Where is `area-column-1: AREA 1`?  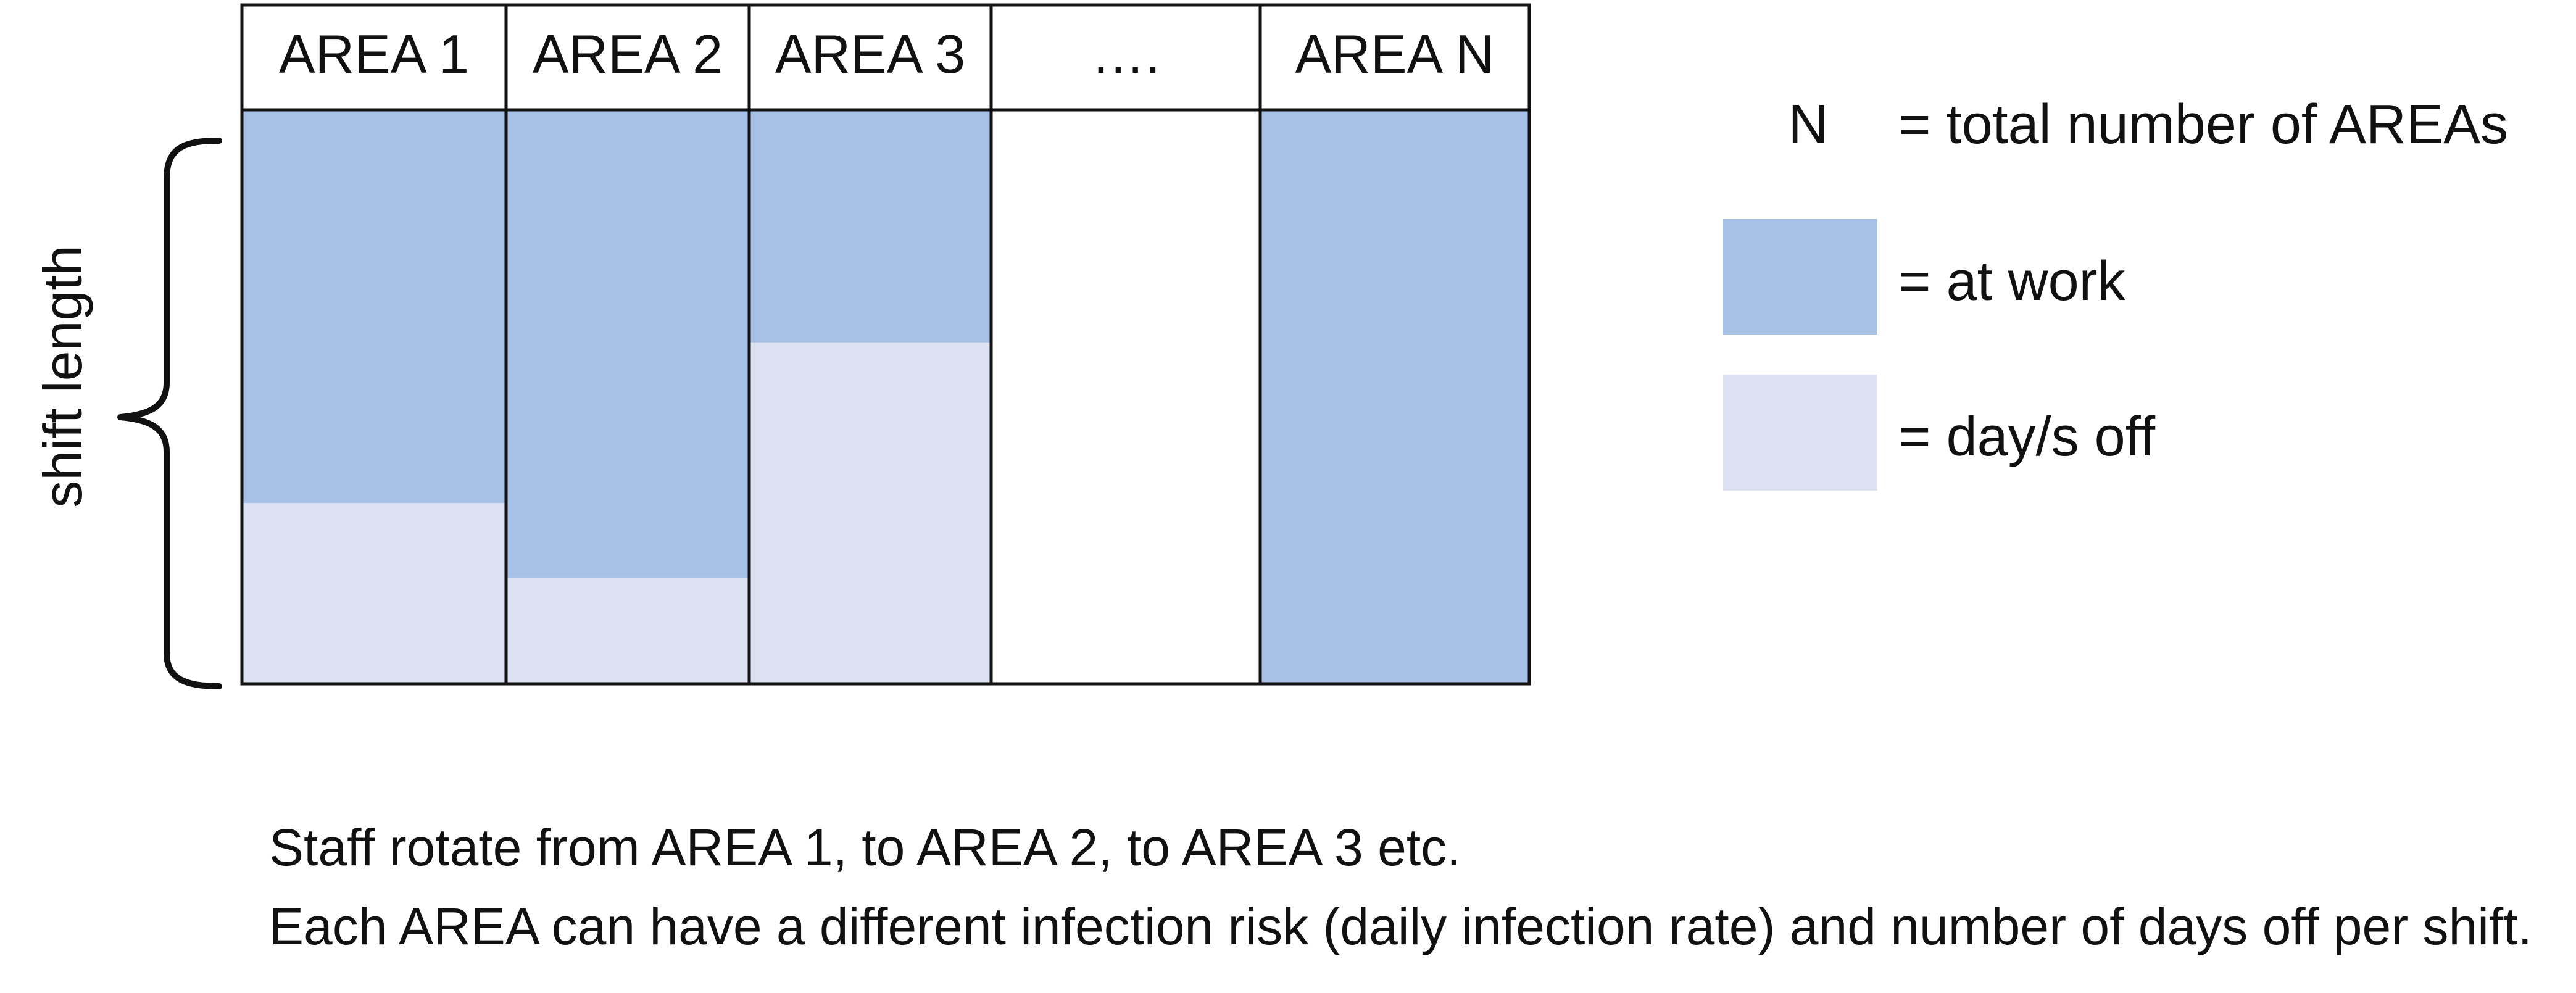 area-column-1: AREA 1 is located at coordinates (374, 344).